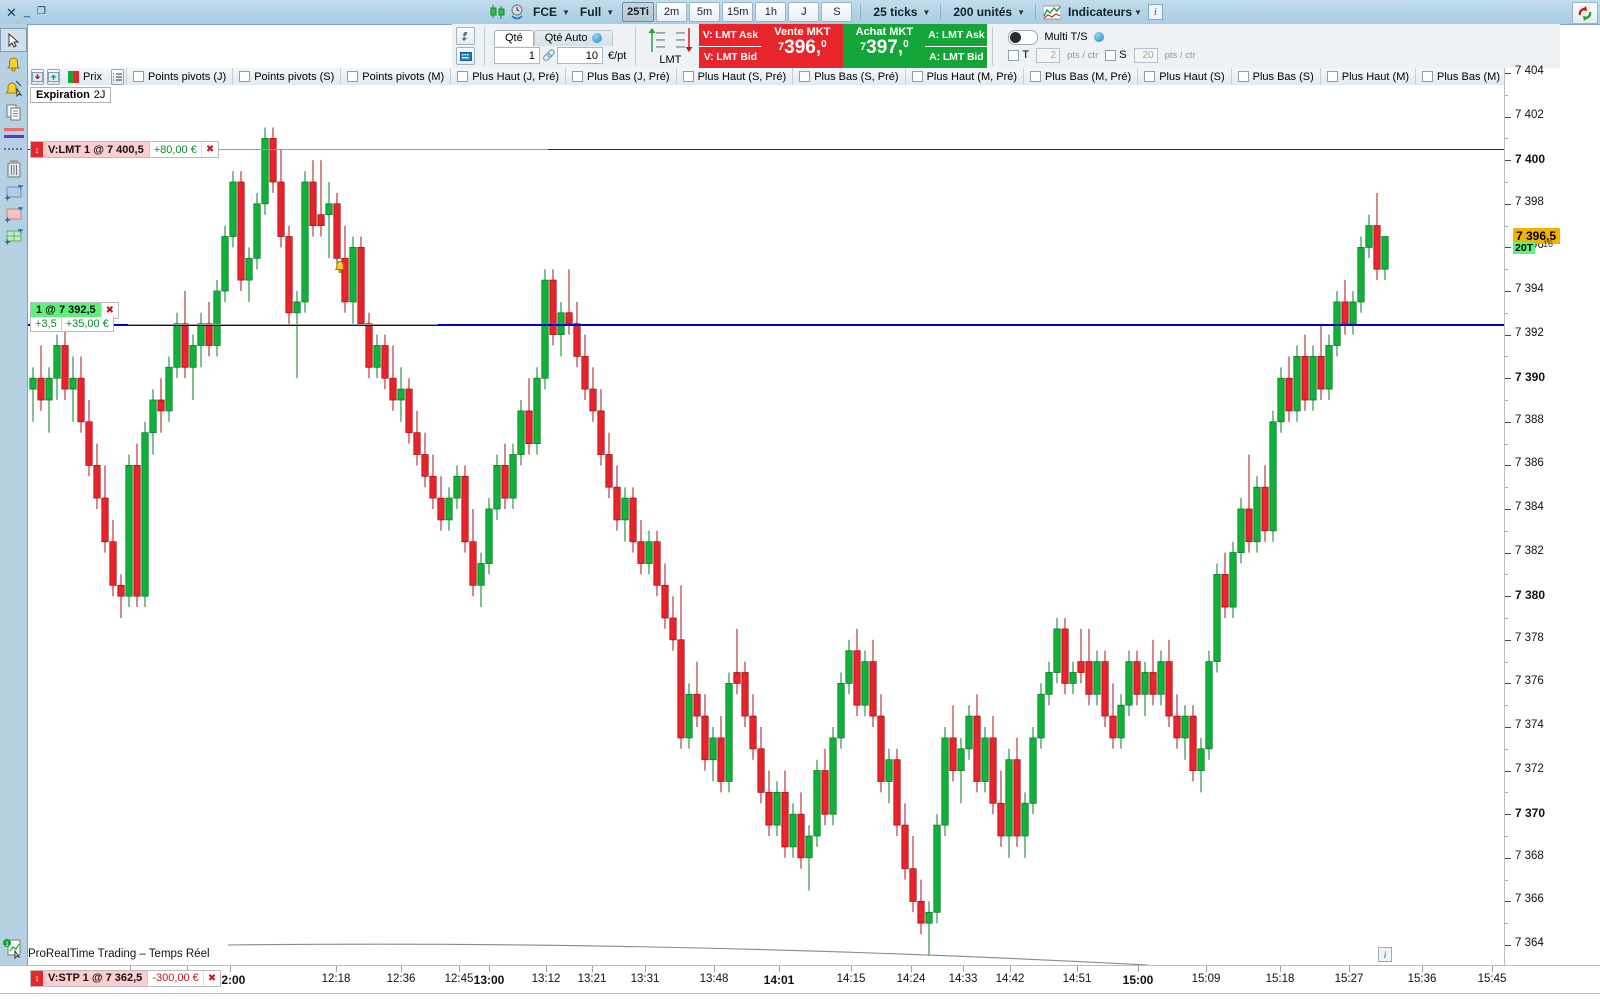  I want to click on indicator-price: Prix, so click(84, 76).